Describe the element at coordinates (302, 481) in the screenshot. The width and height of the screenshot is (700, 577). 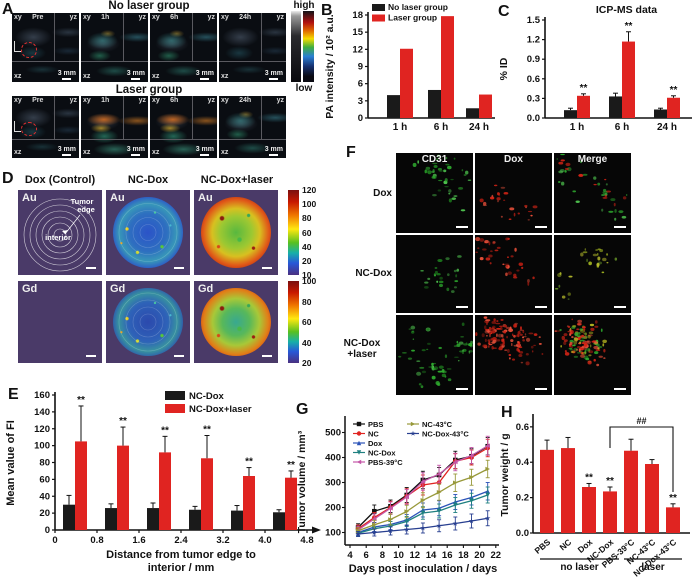
I see `svg-text: Tumor volume / mm³` at that location.